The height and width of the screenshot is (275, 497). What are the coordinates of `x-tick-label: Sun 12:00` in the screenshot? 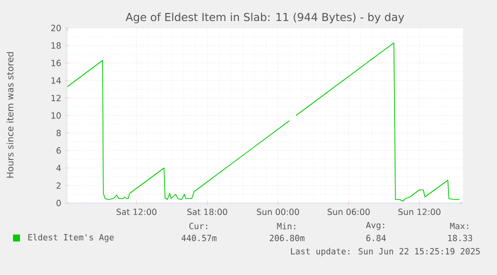 It's located at (419, 212).